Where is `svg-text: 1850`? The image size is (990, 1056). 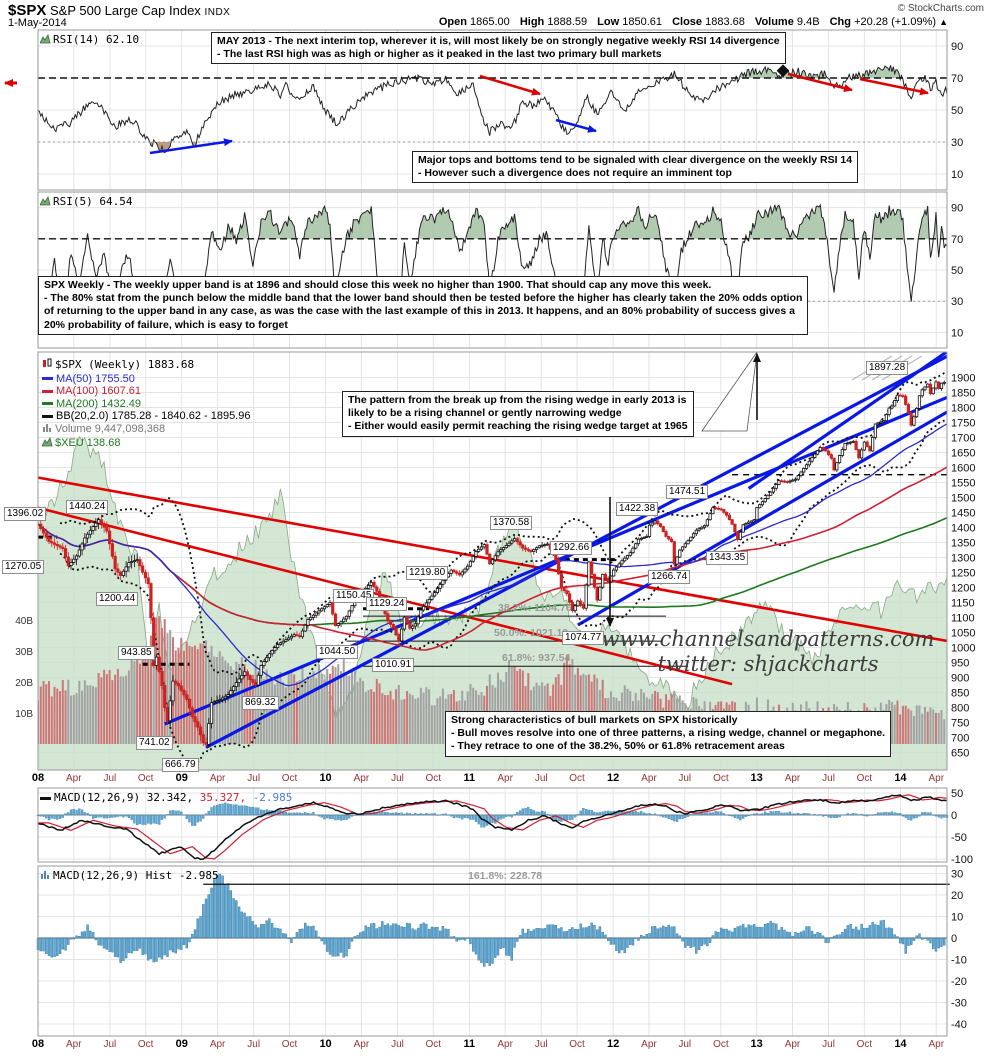
svg-text: 1850 is located at coordinates (963, 394).